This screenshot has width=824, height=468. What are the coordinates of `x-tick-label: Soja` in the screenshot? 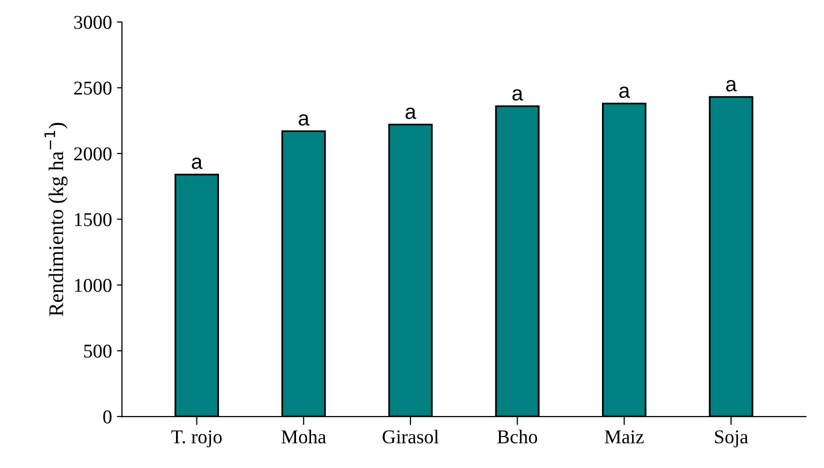 It's located at (731, 439).